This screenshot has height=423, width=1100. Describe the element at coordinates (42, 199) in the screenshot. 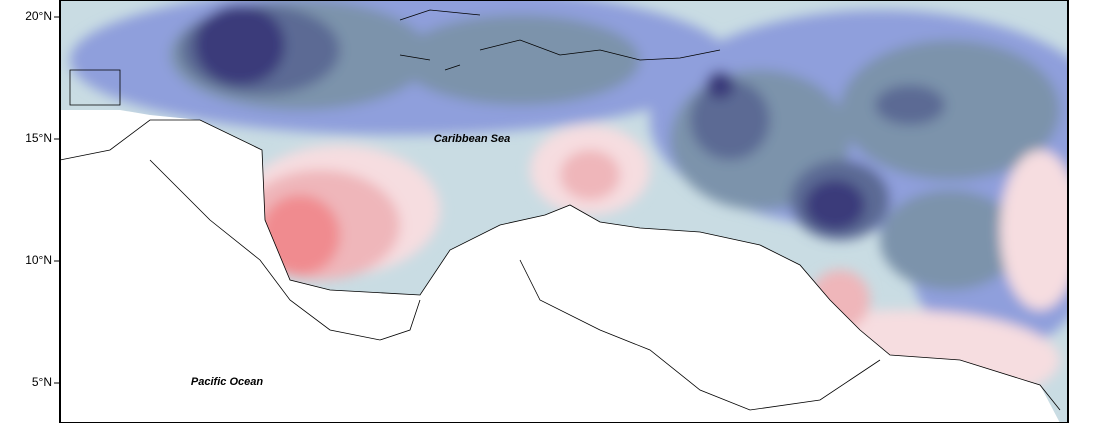

I see `lat-axis: 20°N 15°N 10°N 5°N` at that location.